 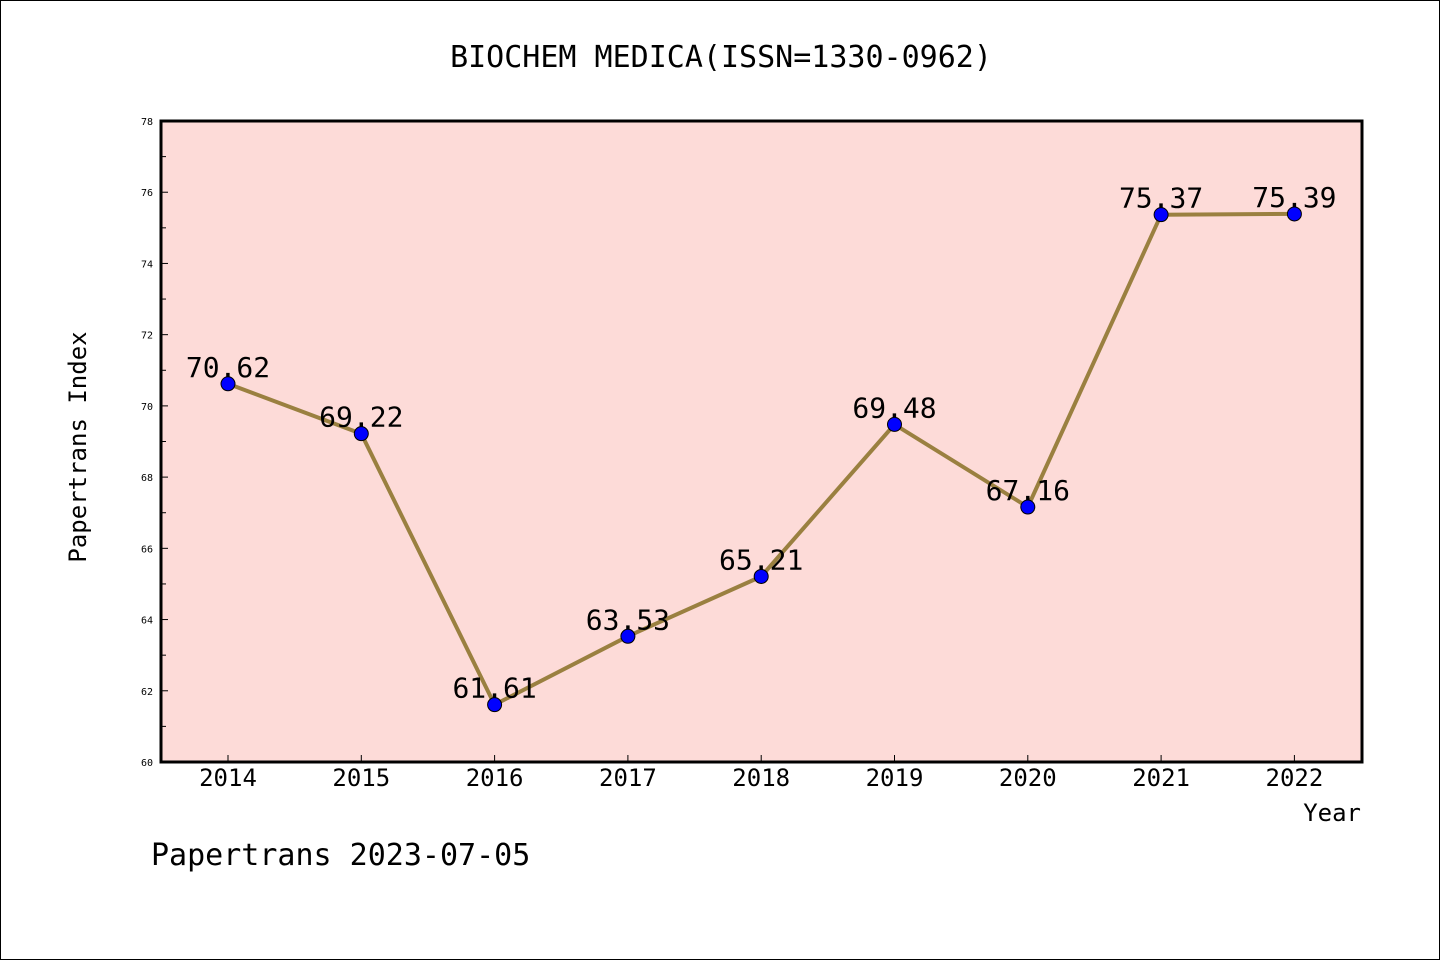 I want to click on x-axis-ticks: 2014 2015 2016 2017 2018 2019 2020 2021 2022, so click(x=761, y=773).